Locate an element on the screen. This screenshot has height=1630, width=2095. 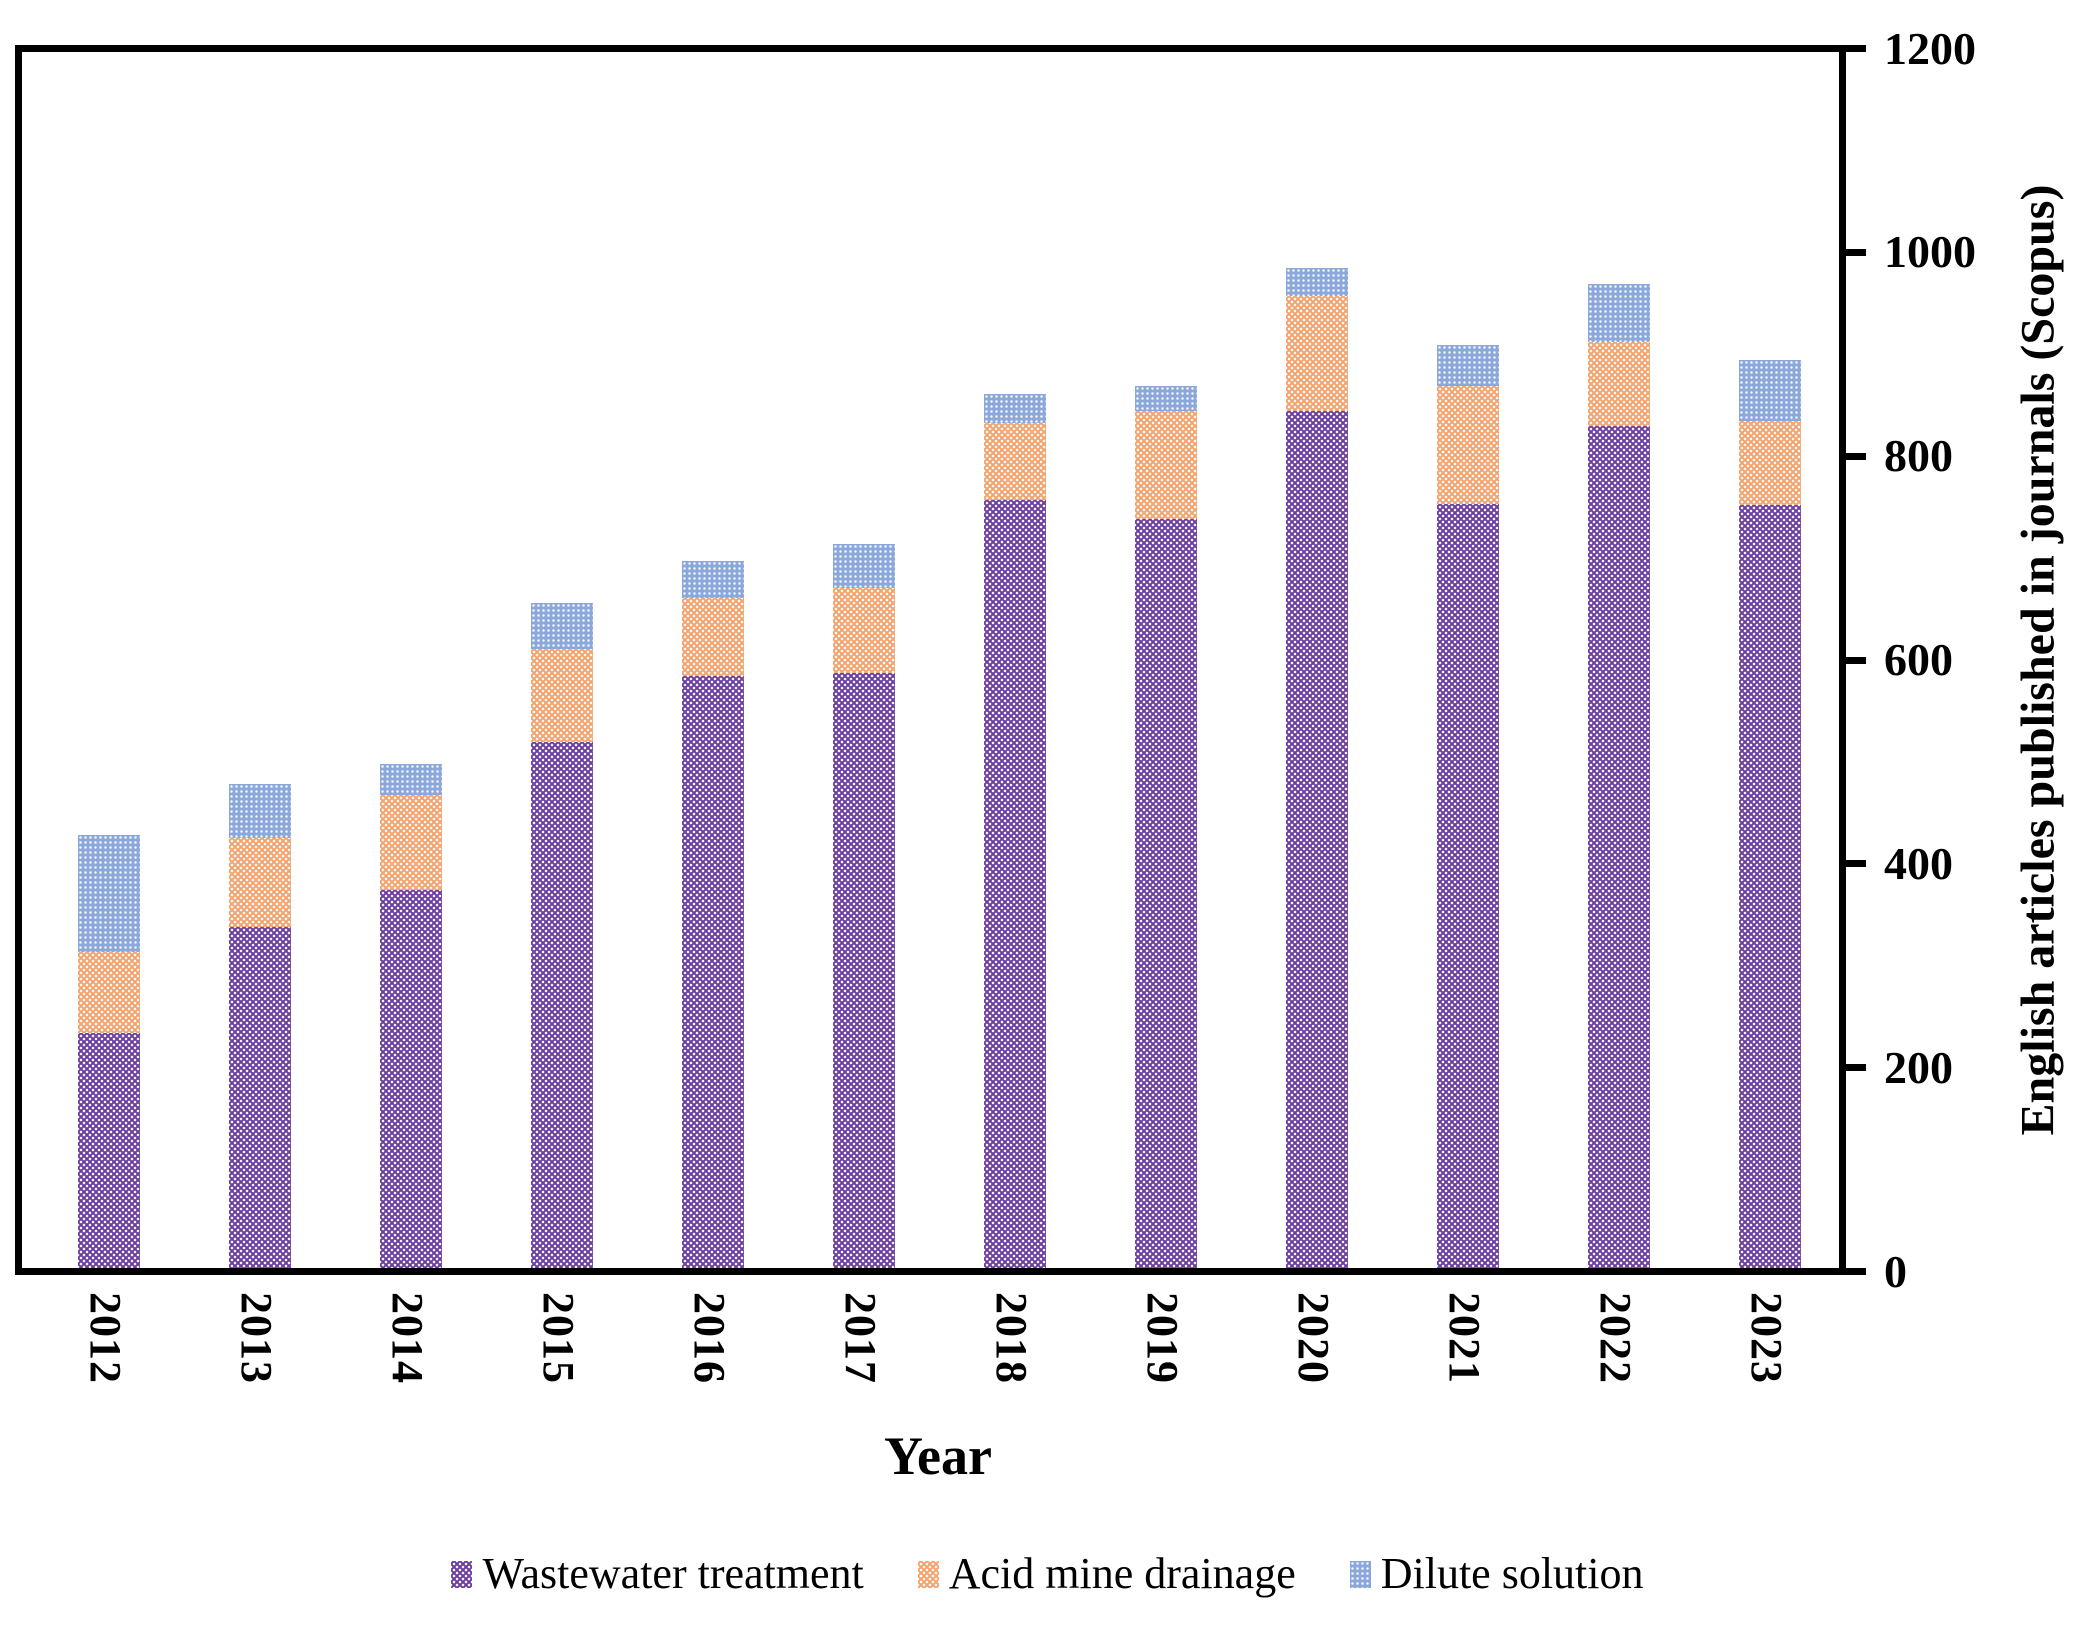
bar-segment-2015-dilute-solution is located at coordinates (562, 626).